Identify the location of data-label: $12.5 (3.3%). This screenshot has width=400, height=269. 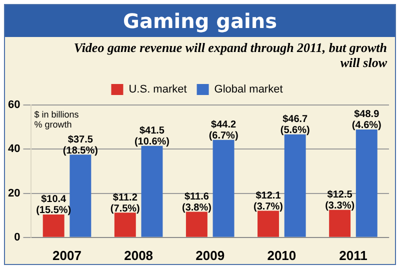
(340, 201).